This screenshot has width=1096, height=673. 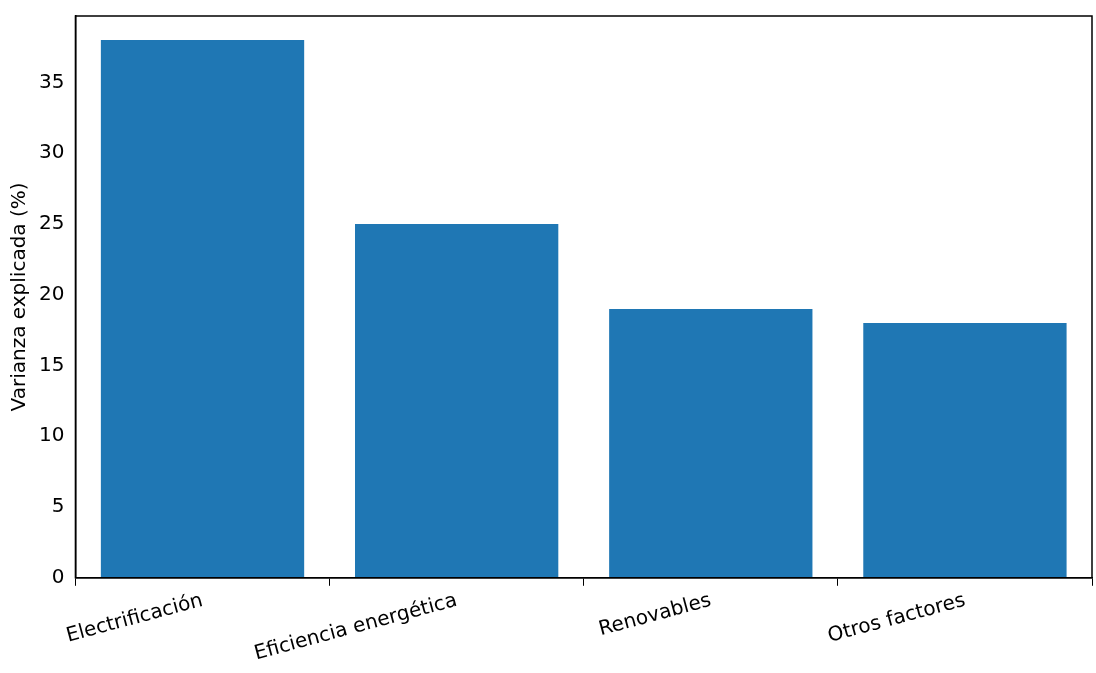 What do you see at coordinates (52, 363) in the screenshot?
I see `y-tick-label: 15` at bounding box center [52, 363].